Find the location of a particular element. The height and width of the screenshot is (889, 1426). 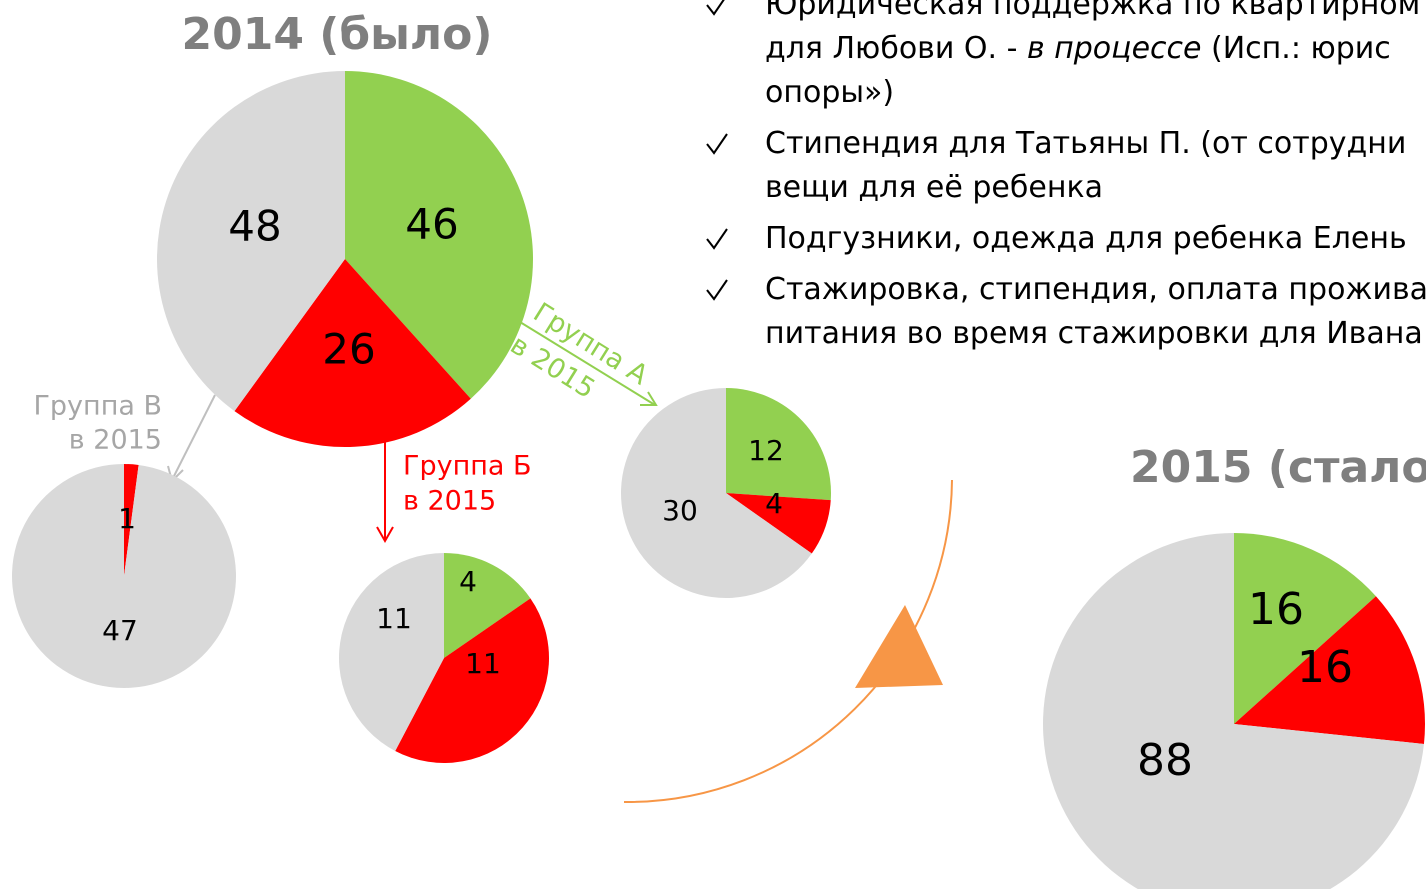

bullet-text: Стипендия для Татьяны П. (от сотрудни is located at coordinates (1085, 143).